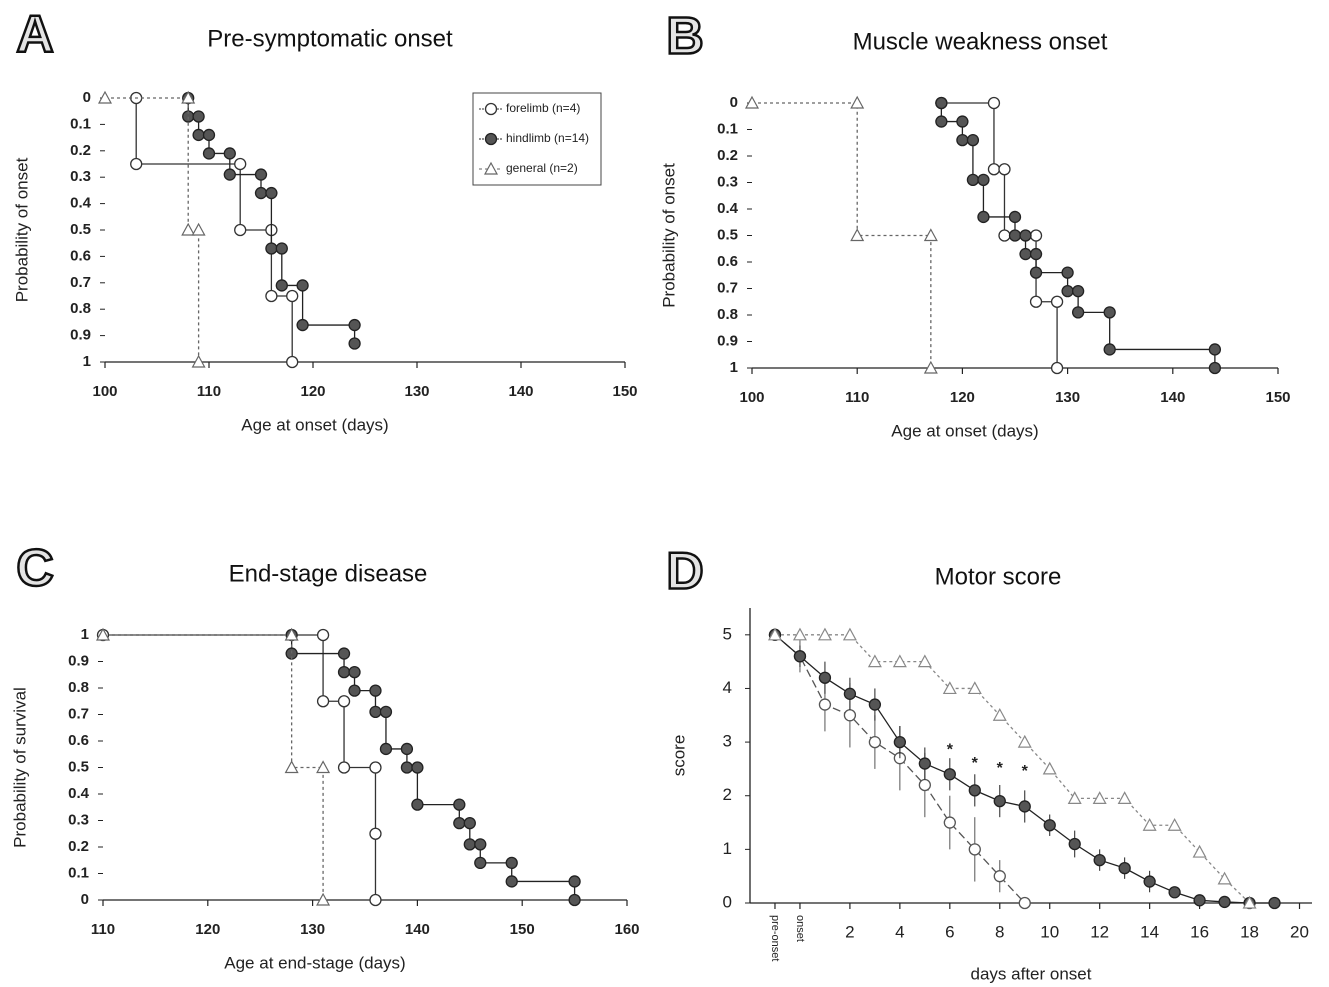  What do you see at coordinates (543, 108) in the screenshot?
I see `legend-label: forelimb (n=4)` at bounding box center [543, 108].